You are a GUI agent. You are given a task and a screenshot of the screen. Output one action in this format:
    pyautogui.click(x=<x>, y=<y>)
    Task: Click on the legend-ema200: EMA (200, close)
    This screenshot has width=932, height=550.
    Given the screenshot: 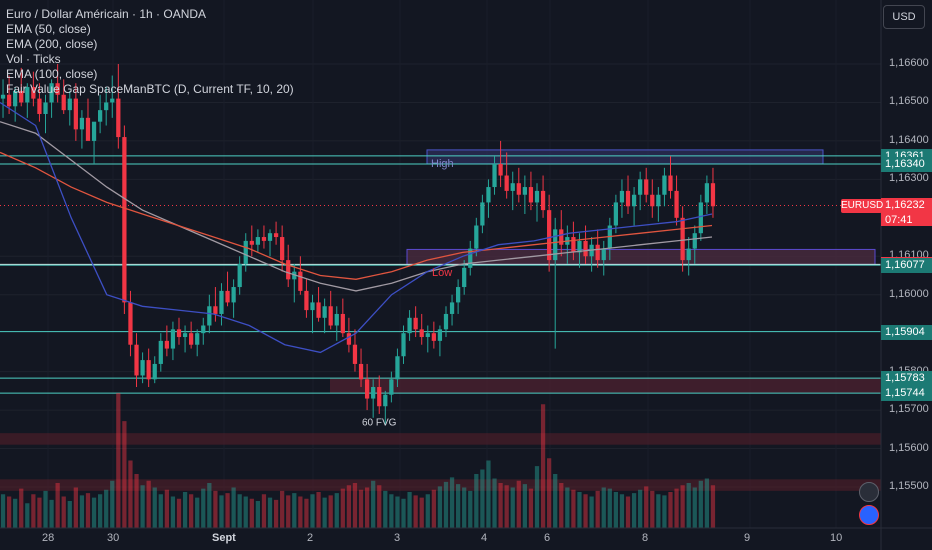 What is the action you would take?
    pyautogui.click(x=52, y=44)
    